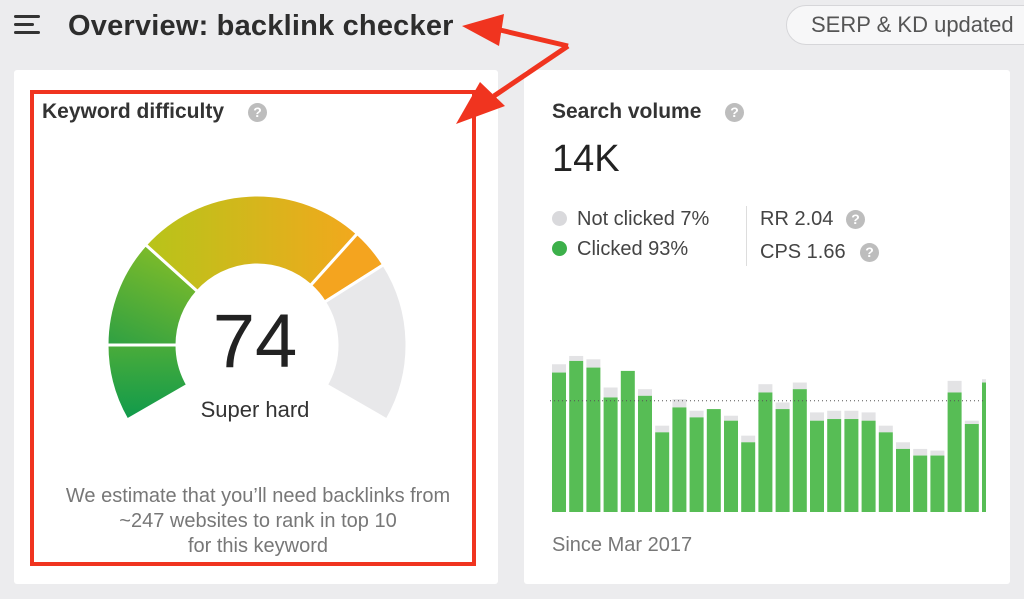  I want to click on search-volume-history-chart, so click(768, 433).